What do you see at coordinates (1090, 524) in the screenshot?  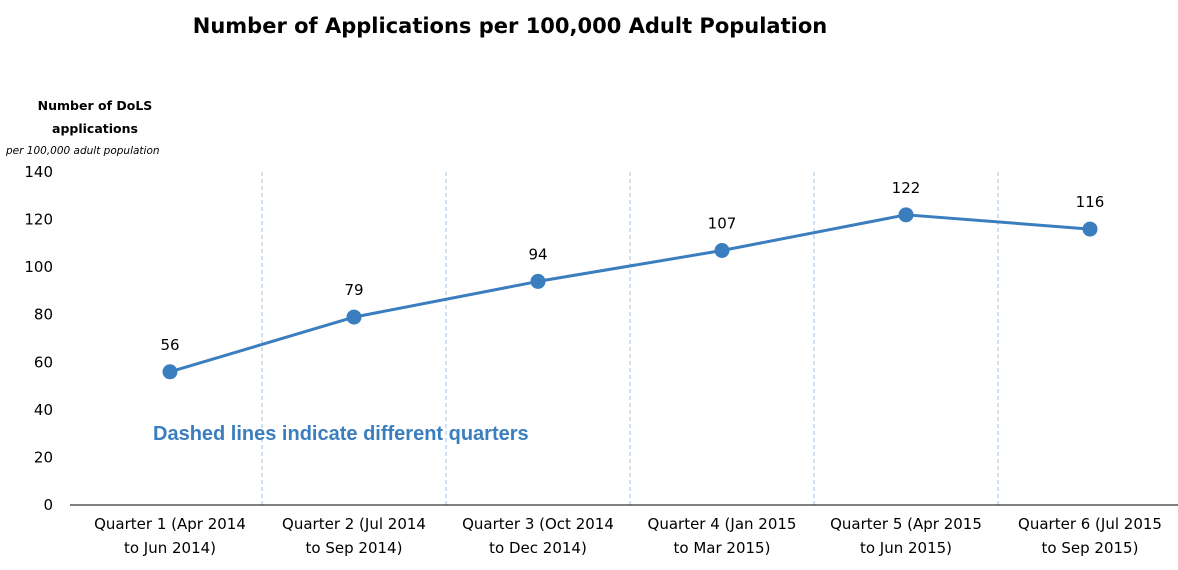 I see `x-tick-label: Quarter 6 (Jul 2015` at bounding box center [1090, 524].